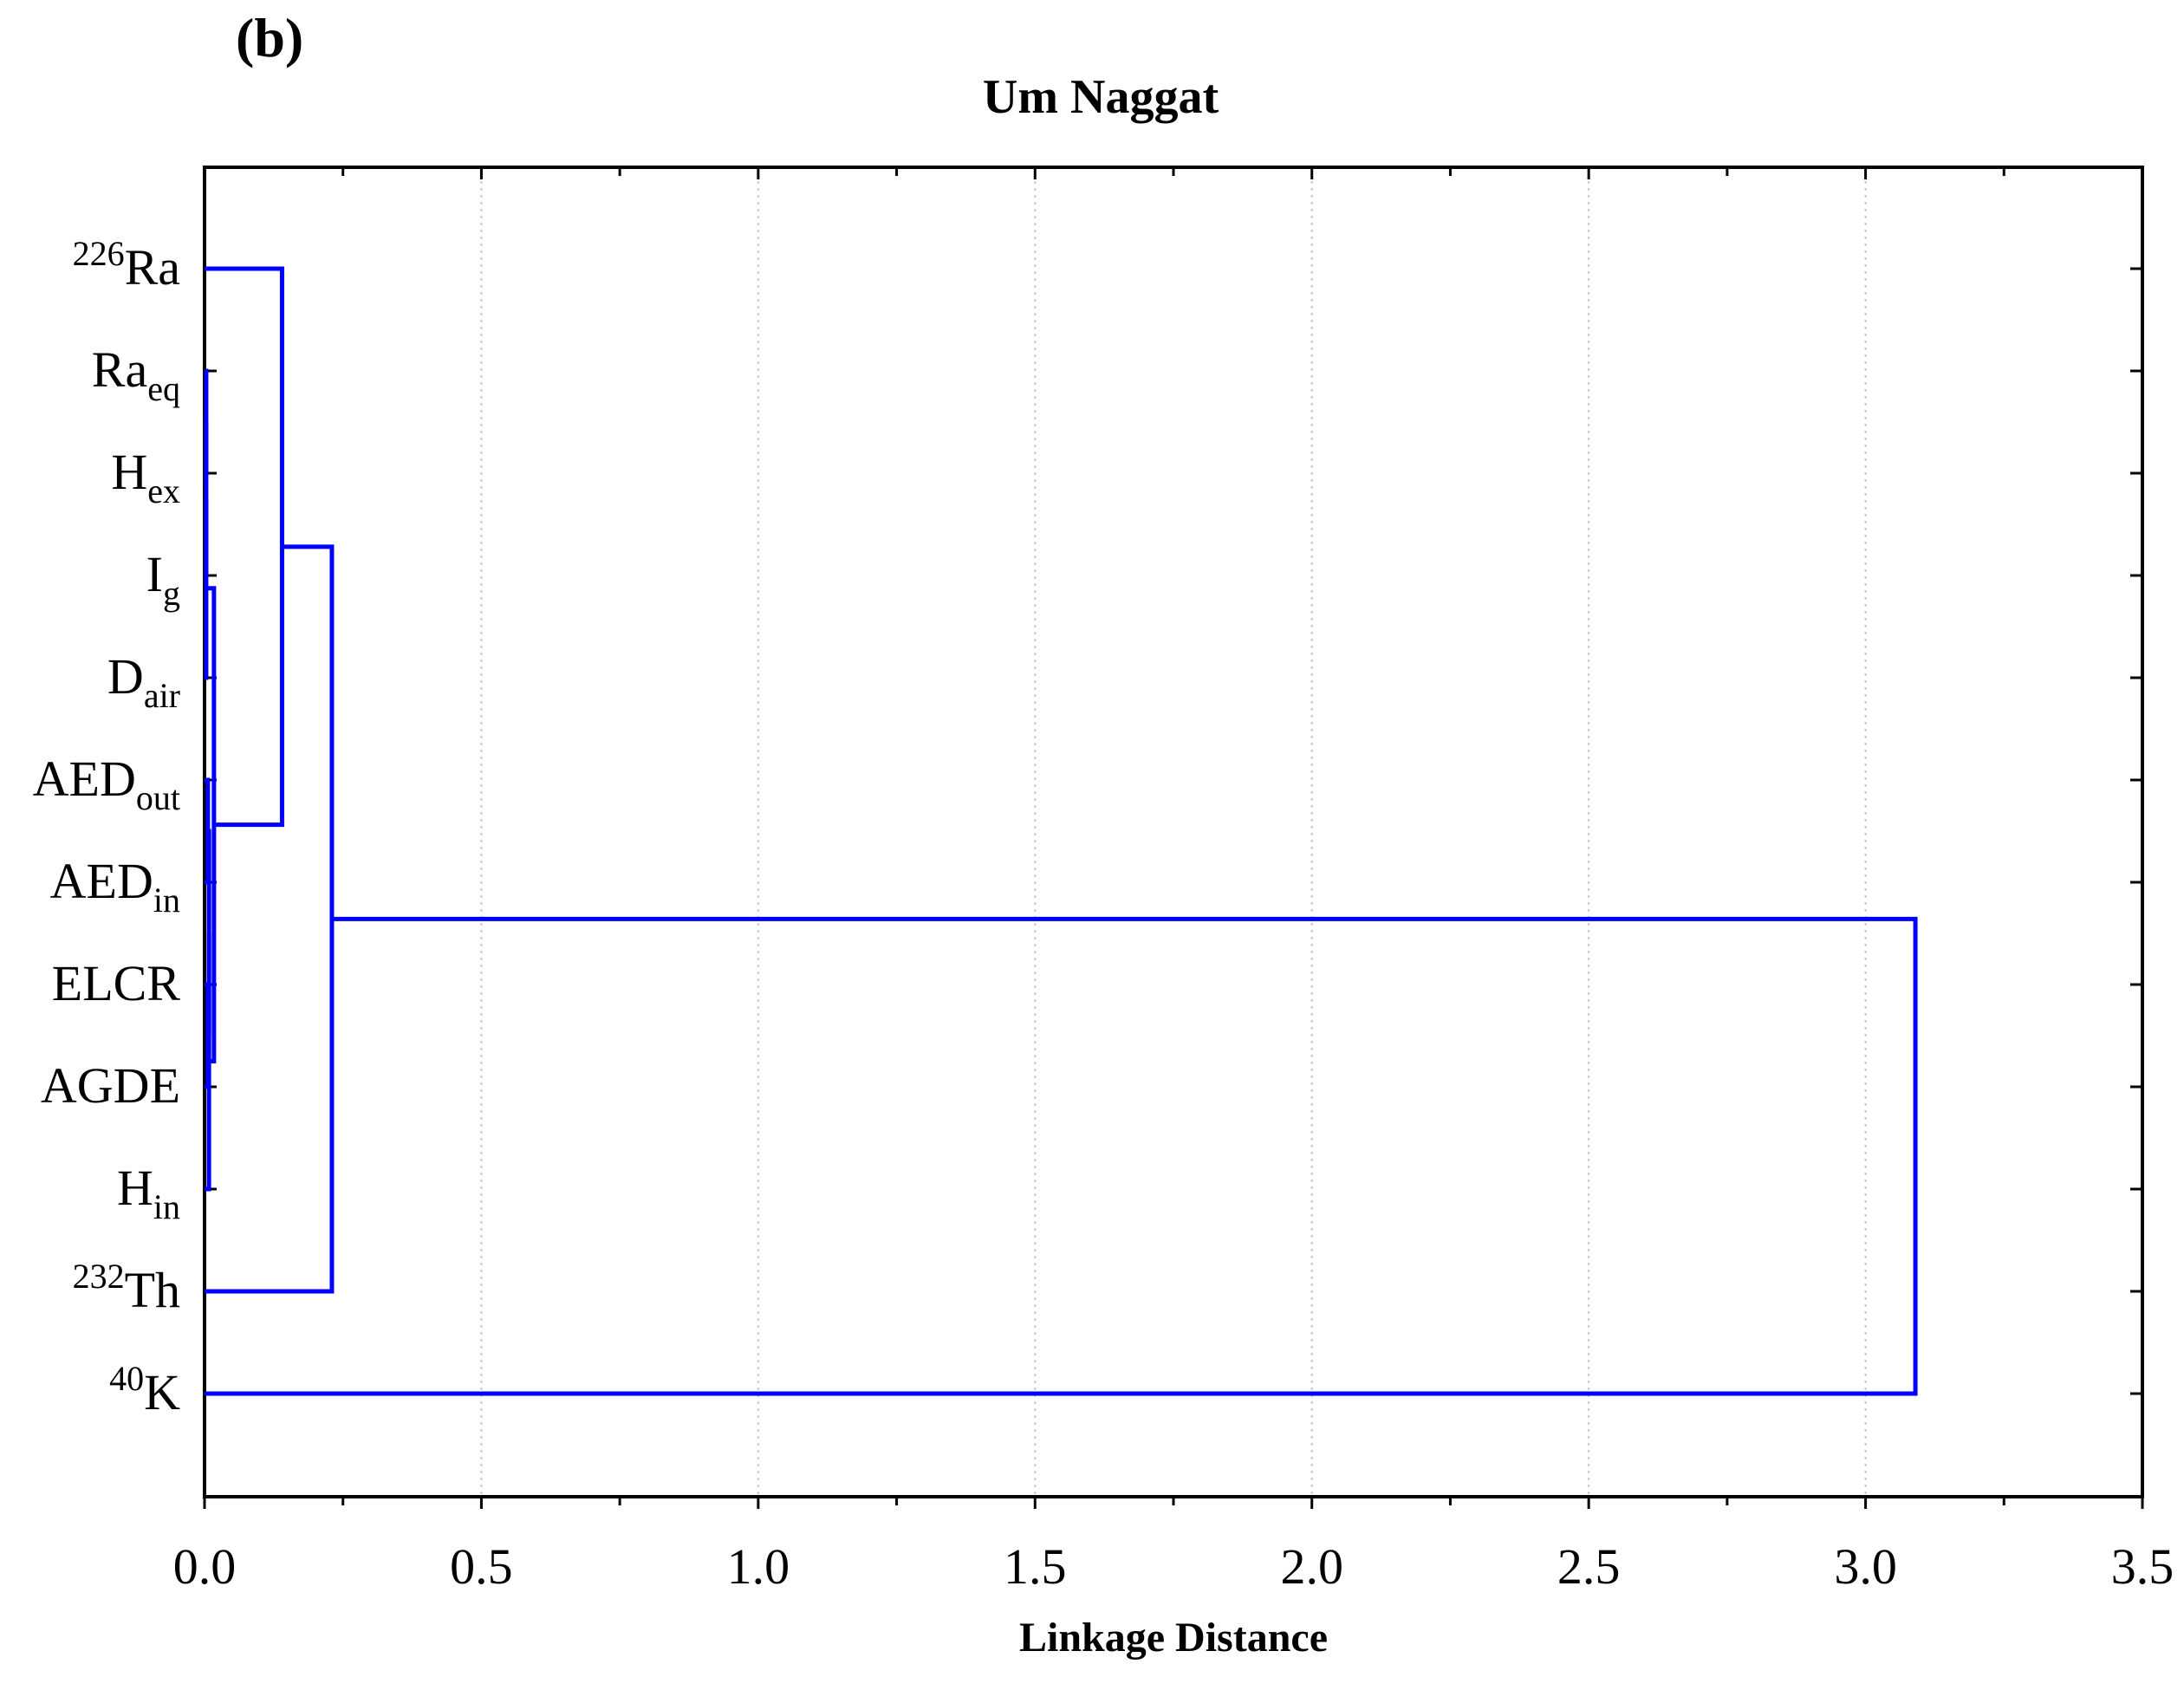 This screenshot has height=1690, width=2184. What do you see at coordinates (269, 37) in the screenshot?
I see `panel-label: (b)` at bounding box center [269, 37].